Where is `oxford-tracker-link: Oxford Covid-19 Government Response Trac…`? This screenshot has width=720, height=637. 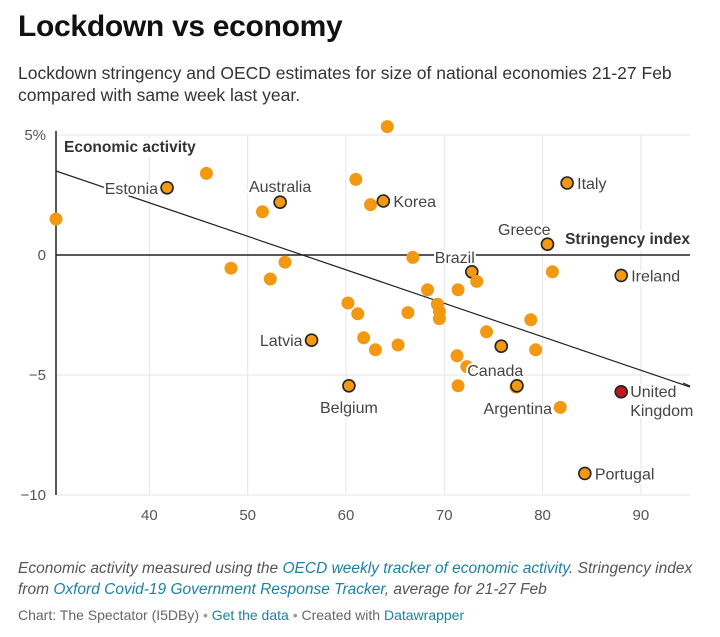 oxford-tracker-link: Oxford Covid-19 Government Response Trac… is located at coordinates (219, 589).